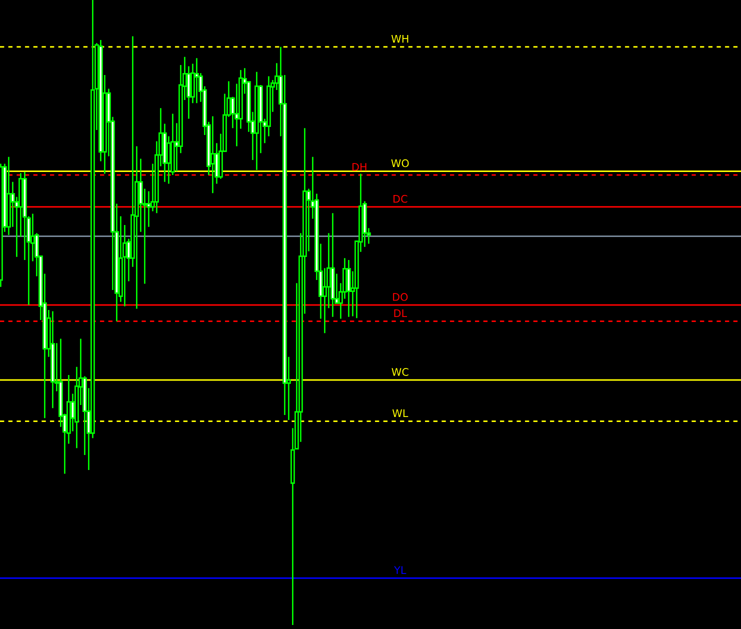 The width and height of the screenshot is (741, 629). What do you see at coordinates (399, 39) in the screenshot?
I see `ref-line-label: WH` at bounding box center [399, 39].